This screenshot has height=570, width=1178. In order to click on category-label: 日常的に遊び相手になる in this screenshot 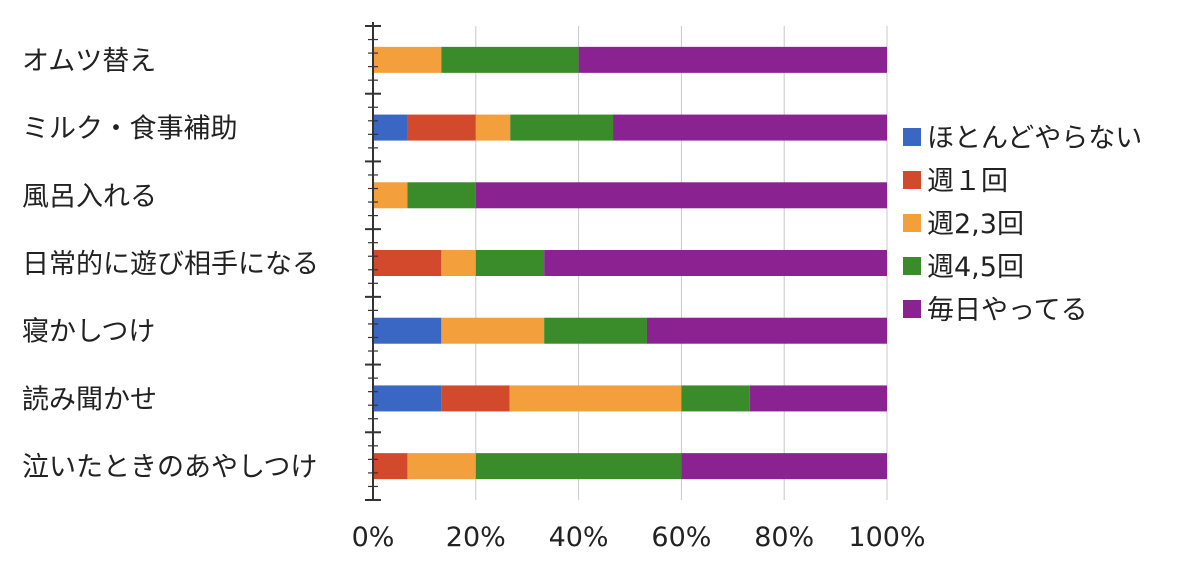, I will do `click(170, 264)`.